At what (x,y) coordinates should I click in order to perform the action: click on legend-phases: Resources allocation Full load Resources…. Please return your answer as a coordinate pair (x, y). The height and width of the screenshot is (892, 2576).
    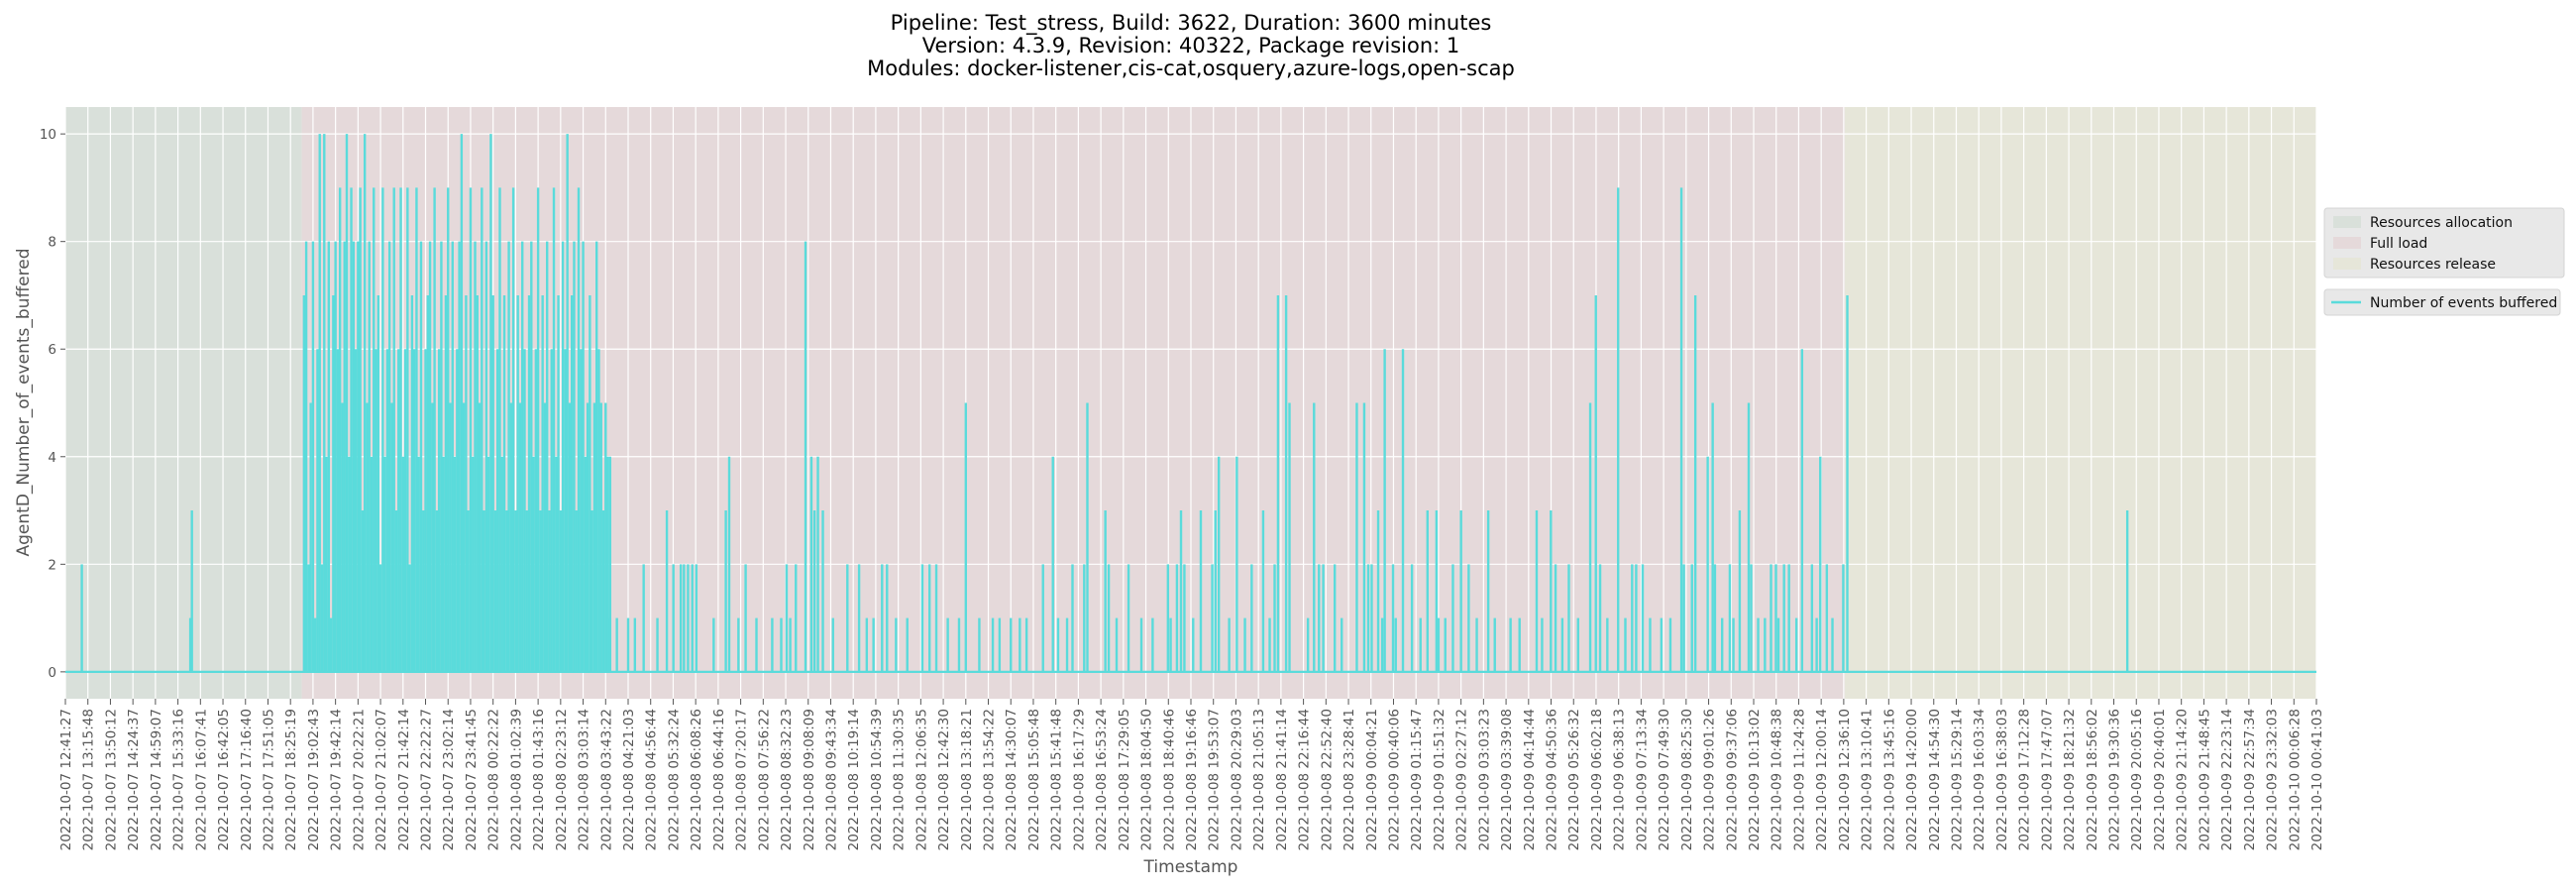
    Looking at the image, I should click on (2444, 243).